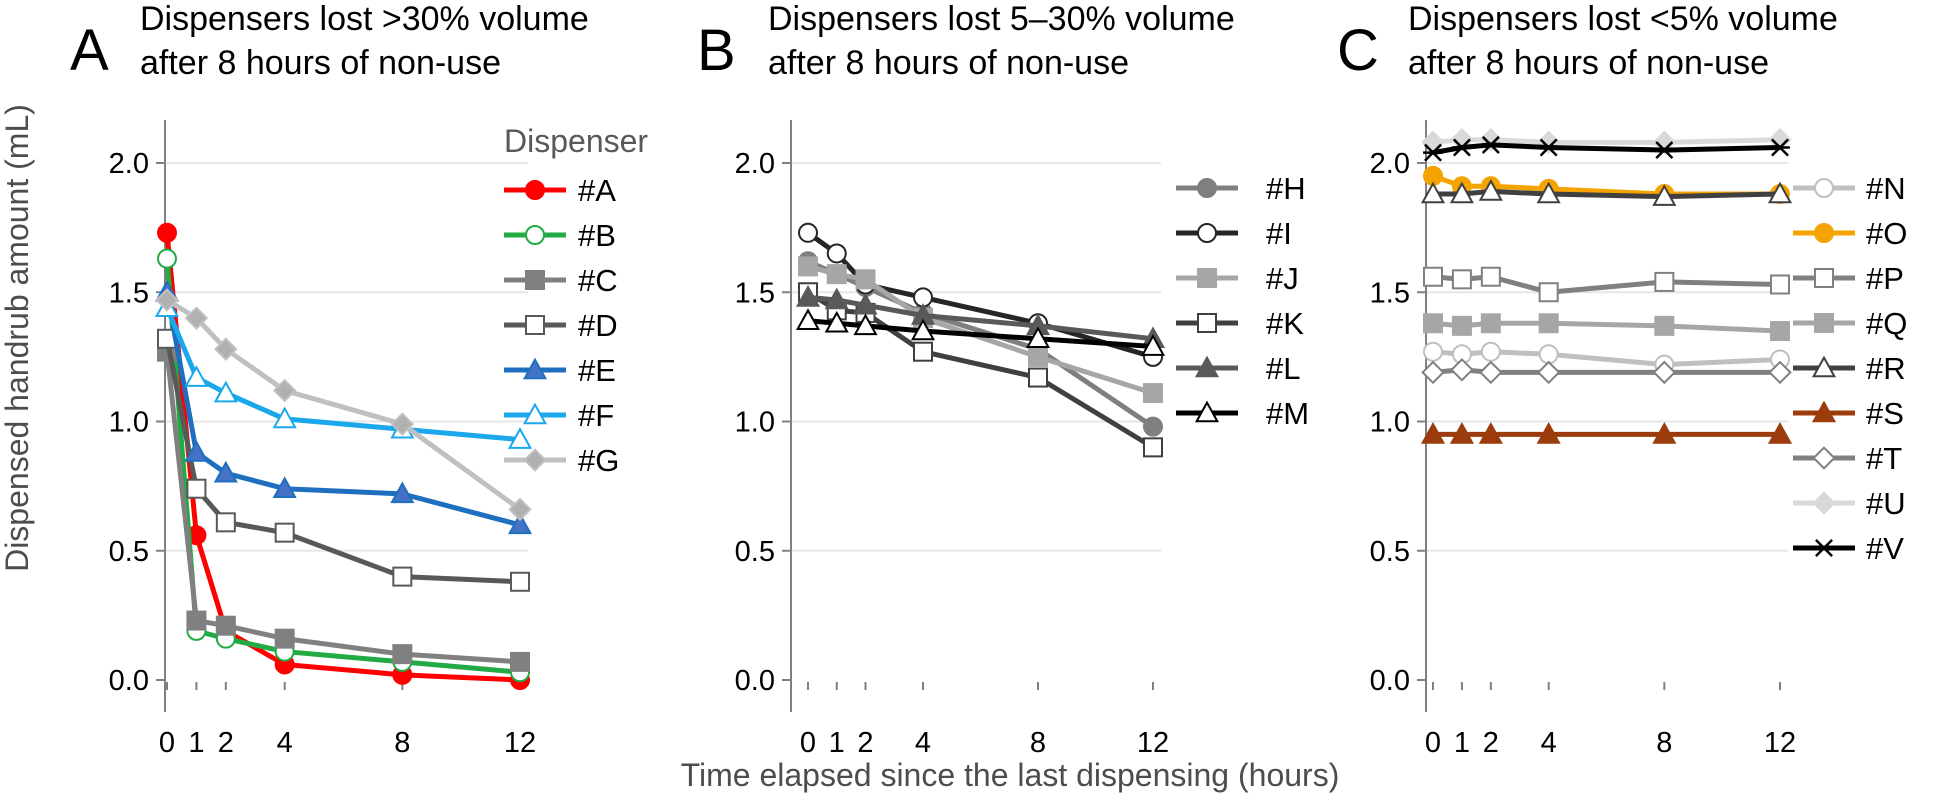 This screenshot has width=1946, height=798. What do you see at coordinates (1886, 323) in the screenshot?
I see `legend-label: #Q` at bounding box center [1886, 323].